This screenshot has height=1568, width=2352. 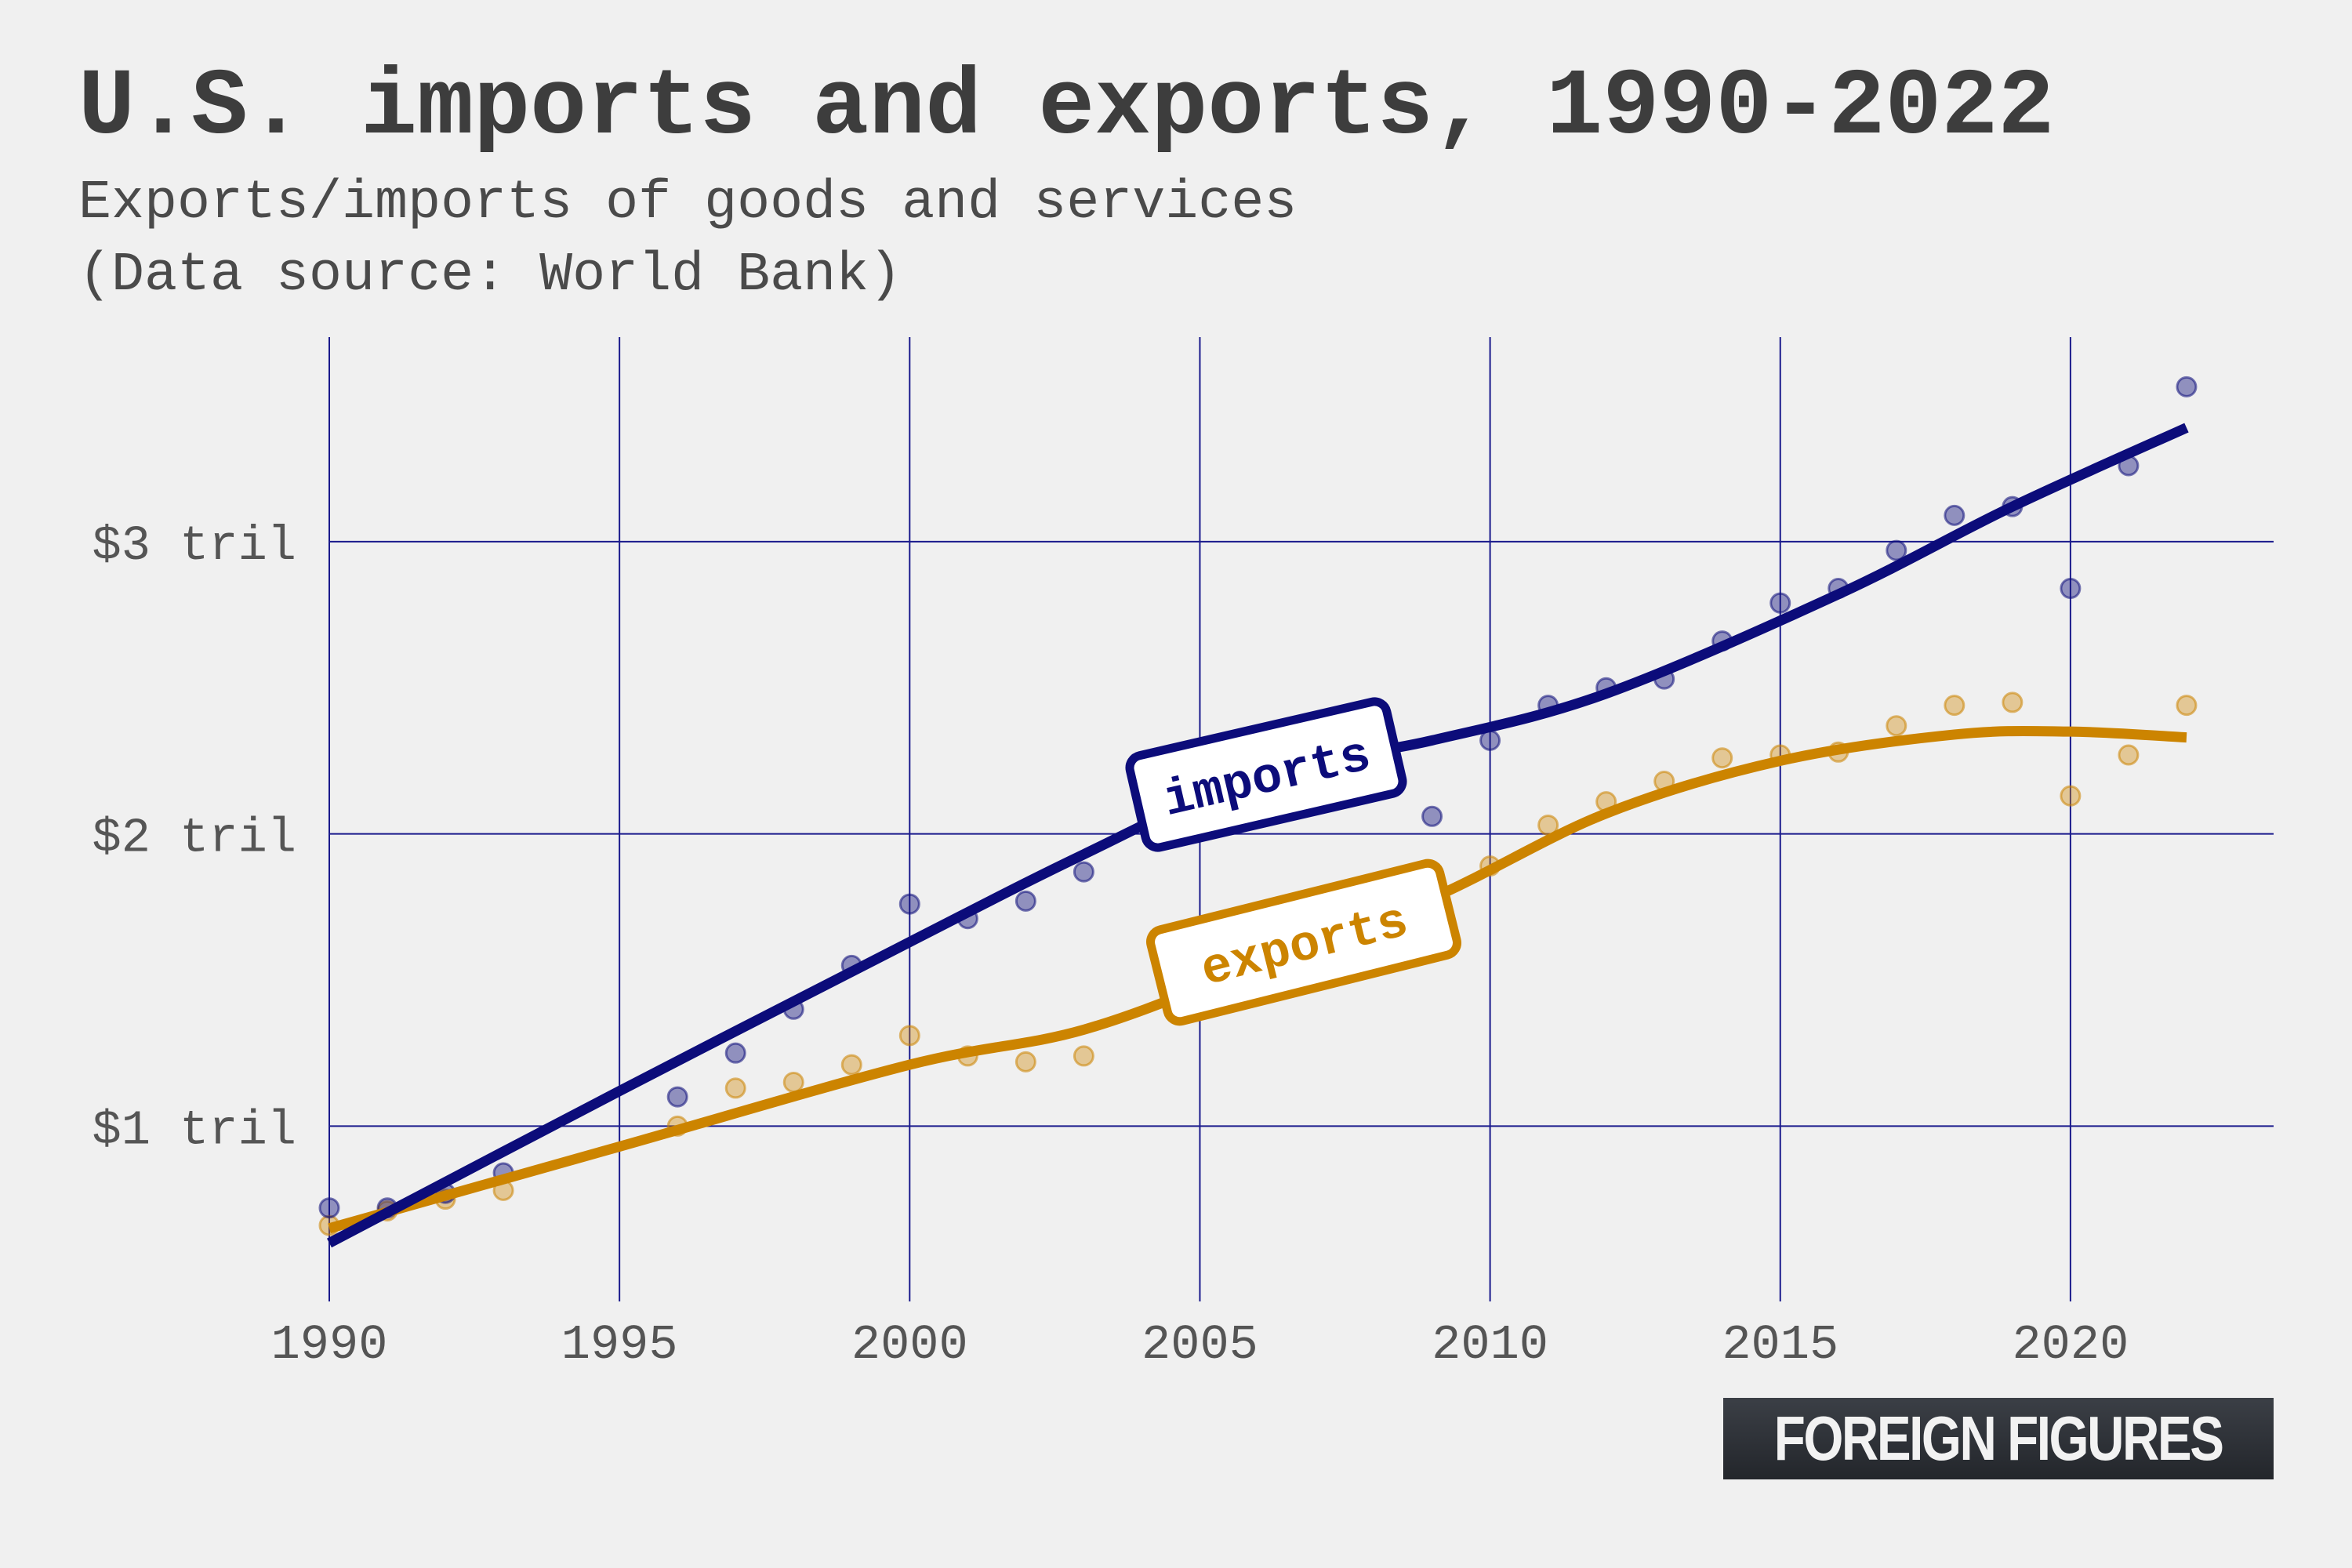 I want to click on exports-label-box, so click(x=1303, y=942).